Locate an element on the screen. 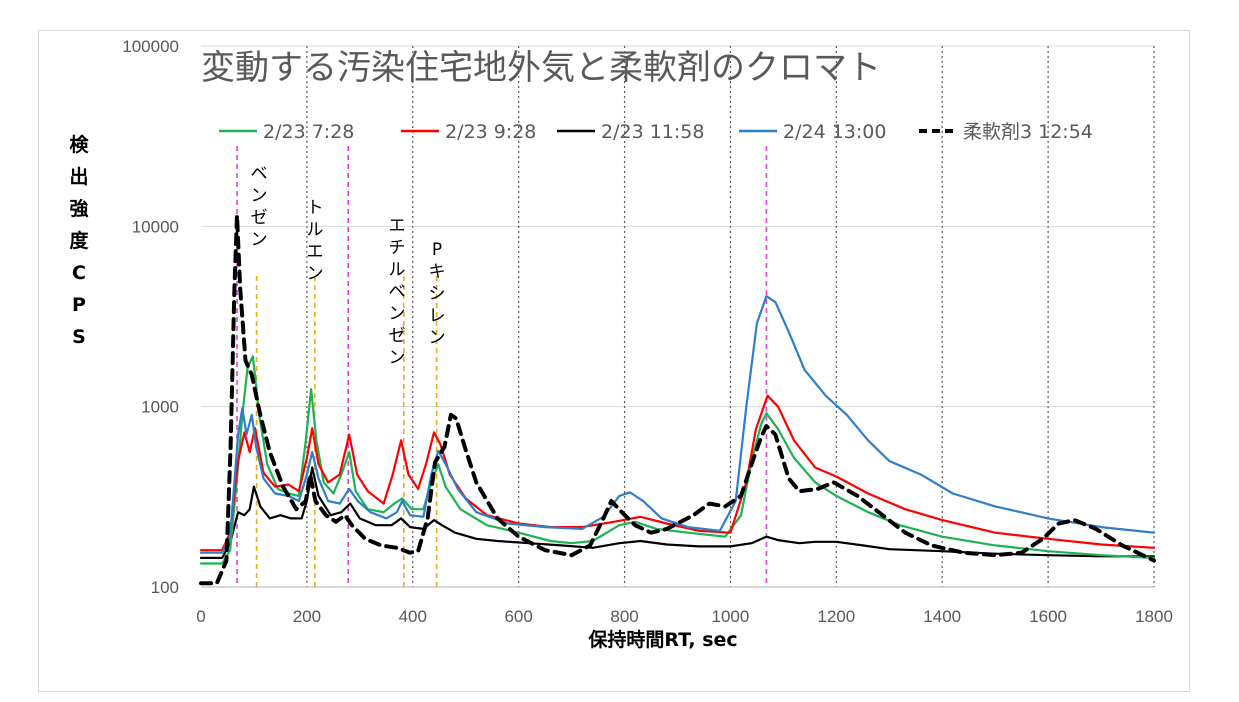  x-tick-label: 0 is located at coordinates (200, 616).